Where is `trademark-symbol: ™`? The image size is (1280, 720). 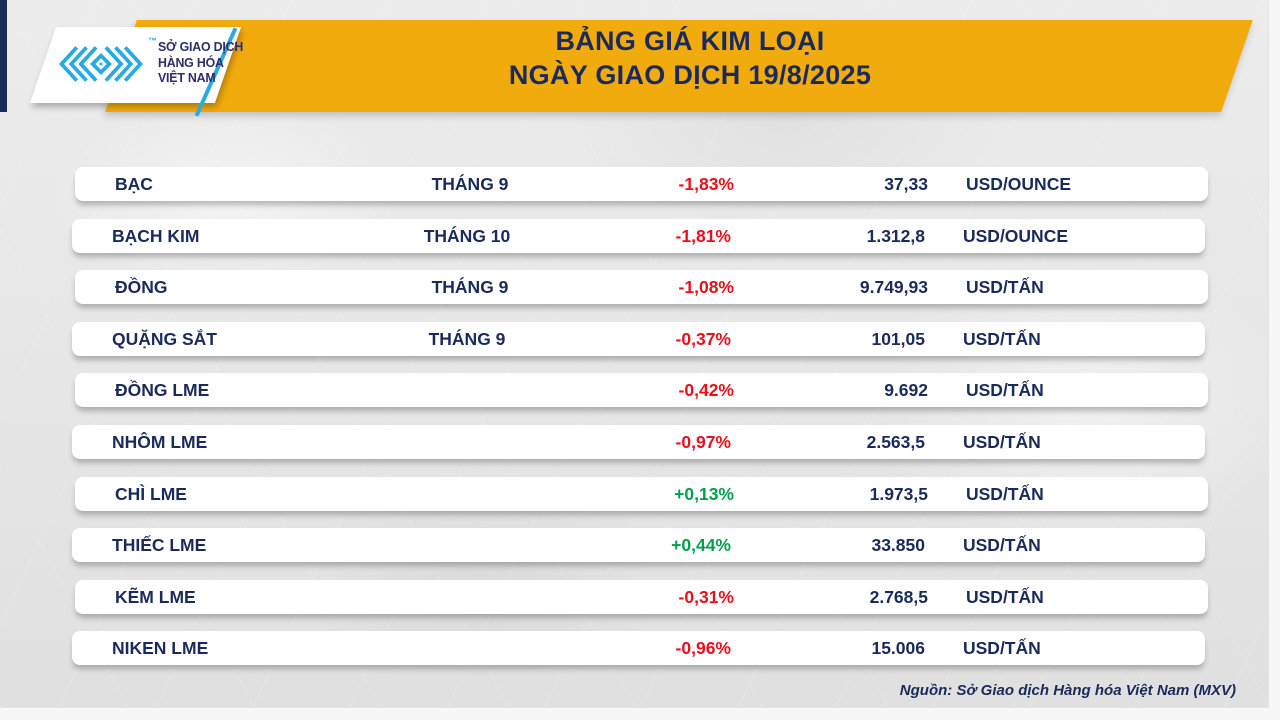
trademark-symbol: ™ is located at coordinates (152, 41).